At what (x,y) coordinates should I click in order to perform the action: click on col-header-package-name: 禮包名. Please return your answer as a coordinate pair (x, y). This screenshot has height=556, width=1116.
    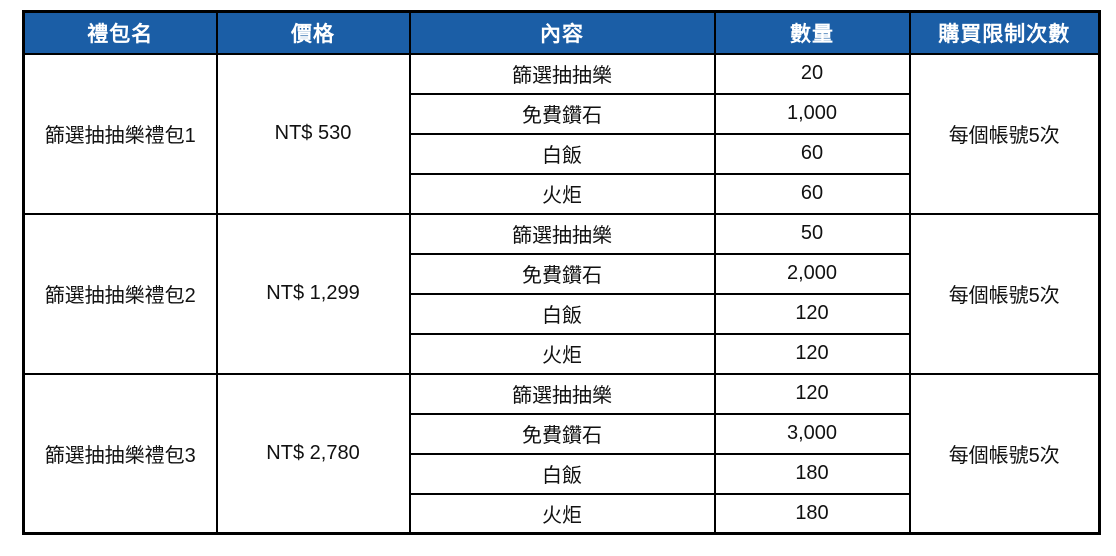
    Looking at the image, I should click on (120, 32).